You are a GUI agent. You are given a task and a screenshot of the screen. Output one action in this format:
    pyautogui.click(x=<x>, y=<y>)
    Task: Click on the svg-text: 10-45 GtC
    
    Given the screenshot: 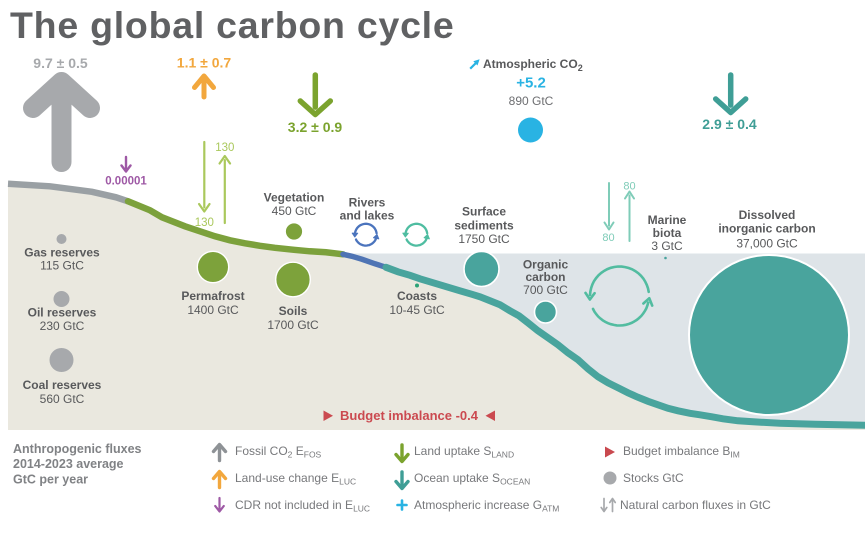 What is the action you would take?
    pyautogui.click(x=417, y=310)
    